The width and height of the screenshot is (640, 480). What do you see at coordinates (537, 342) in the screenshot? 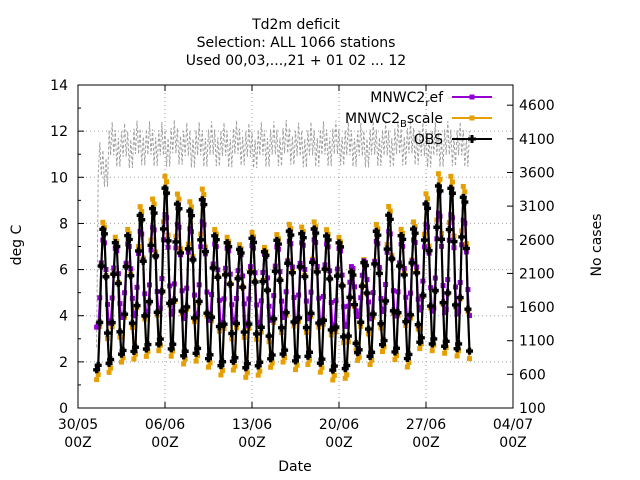
I see `y2-tick-label: 1100` at bounding box center [537, 342].